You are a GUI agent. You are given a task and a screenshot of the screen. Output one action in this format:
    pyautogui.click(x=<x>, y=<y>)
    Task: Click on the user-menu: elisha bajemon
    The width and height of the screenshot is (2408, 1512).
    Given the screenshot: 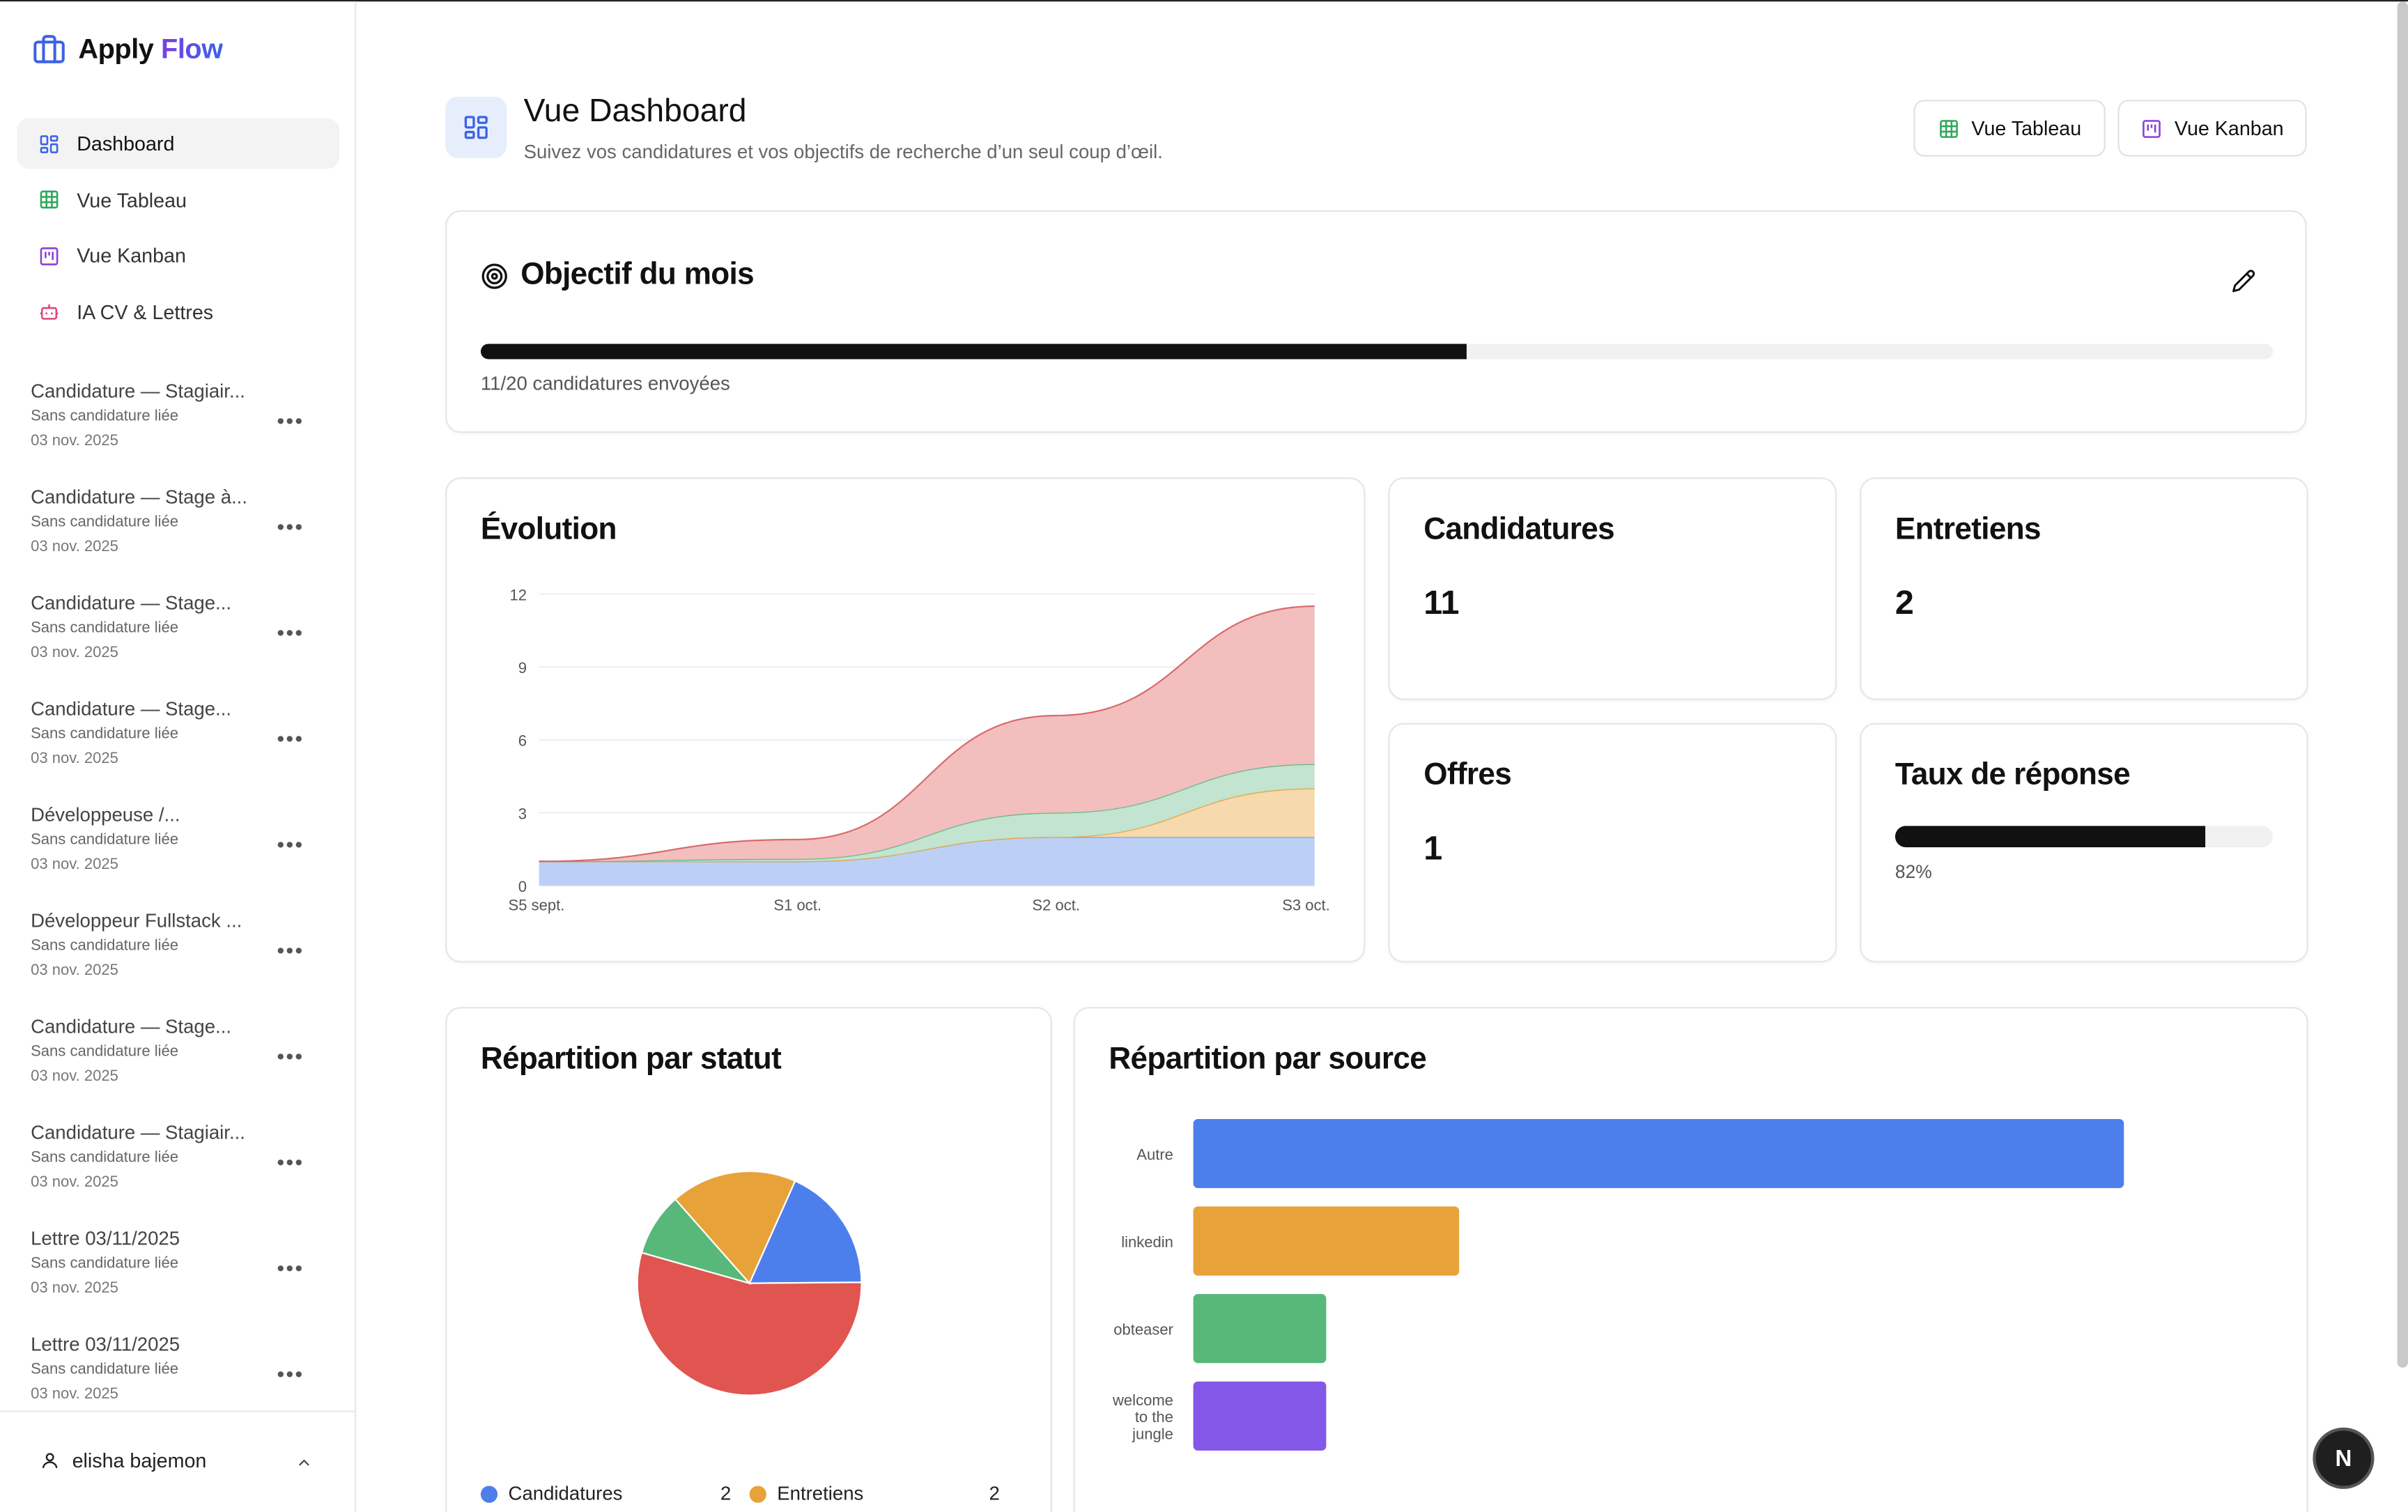 What is the action you would take?
    pyautogui.click(x=179, y=1461)
    